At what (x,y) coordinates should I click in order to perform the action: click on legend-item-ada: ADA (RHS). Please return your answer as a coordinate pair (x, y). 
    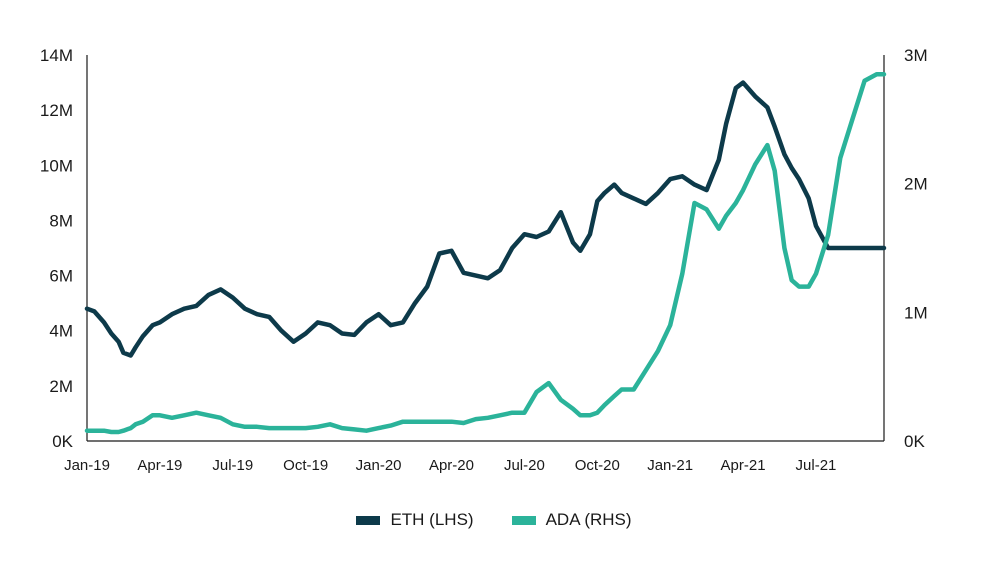
    Looking at the image, I should click on (571, 520).